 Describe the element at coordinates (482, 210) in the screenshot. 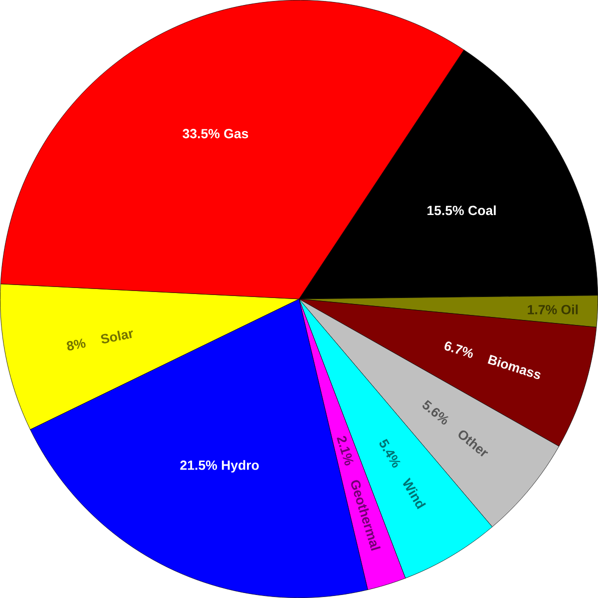

I see `slice-label: Coal` at that location.